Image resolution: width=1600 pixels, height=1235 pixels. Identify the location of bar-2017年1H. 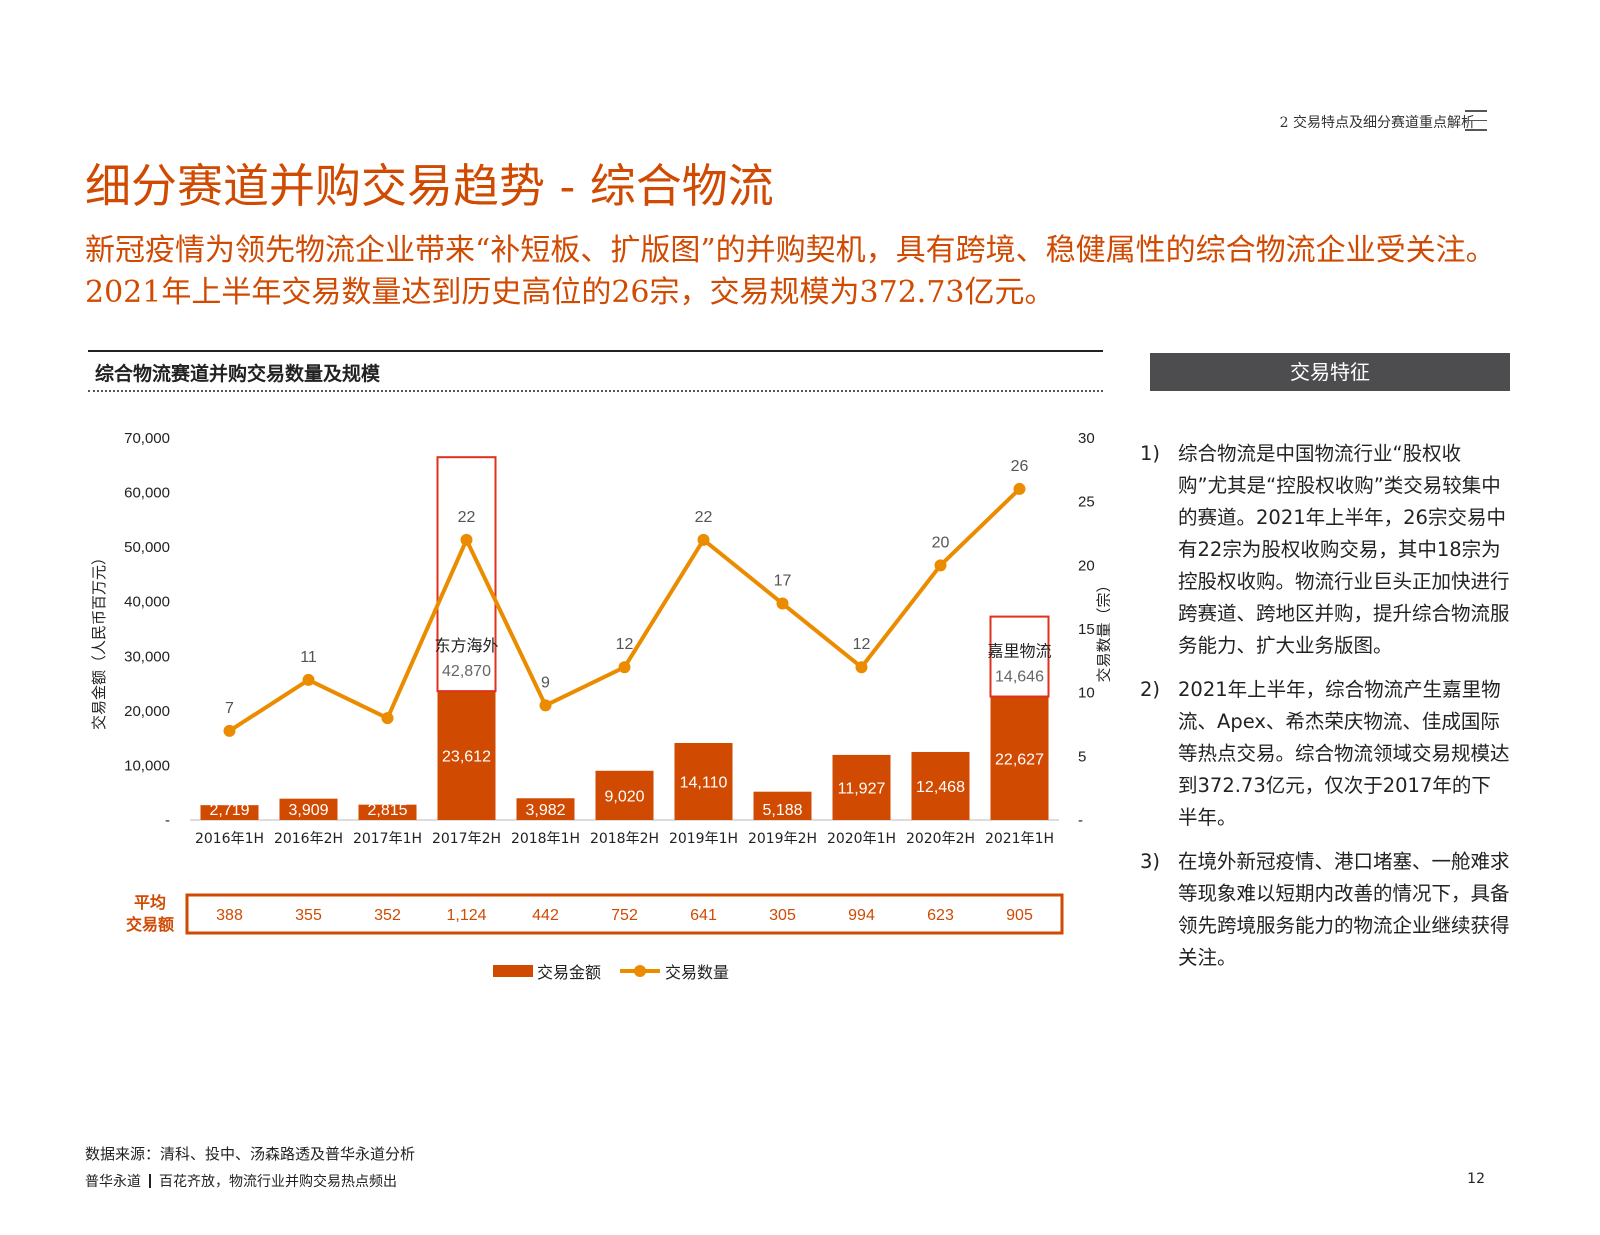
(387, 812).